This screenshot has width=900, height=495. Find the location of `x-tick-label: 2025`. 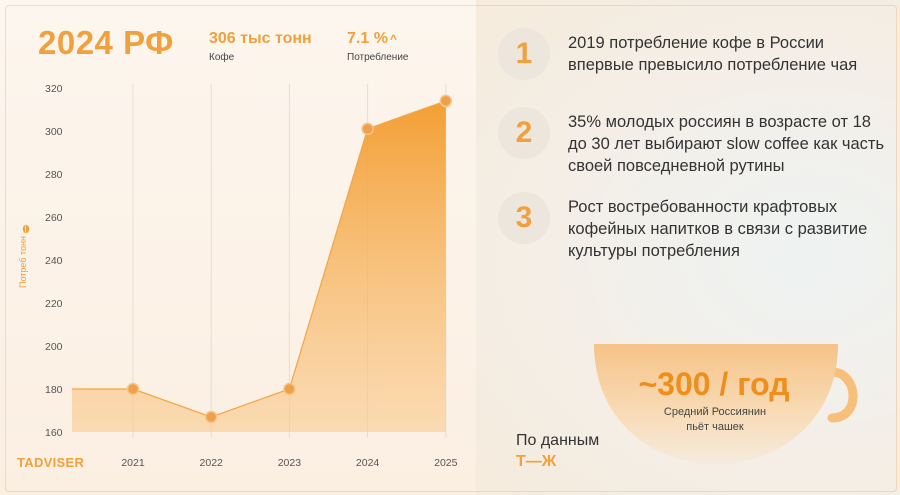

x-tick-label: 2025 is located at coordinates (446, 463).